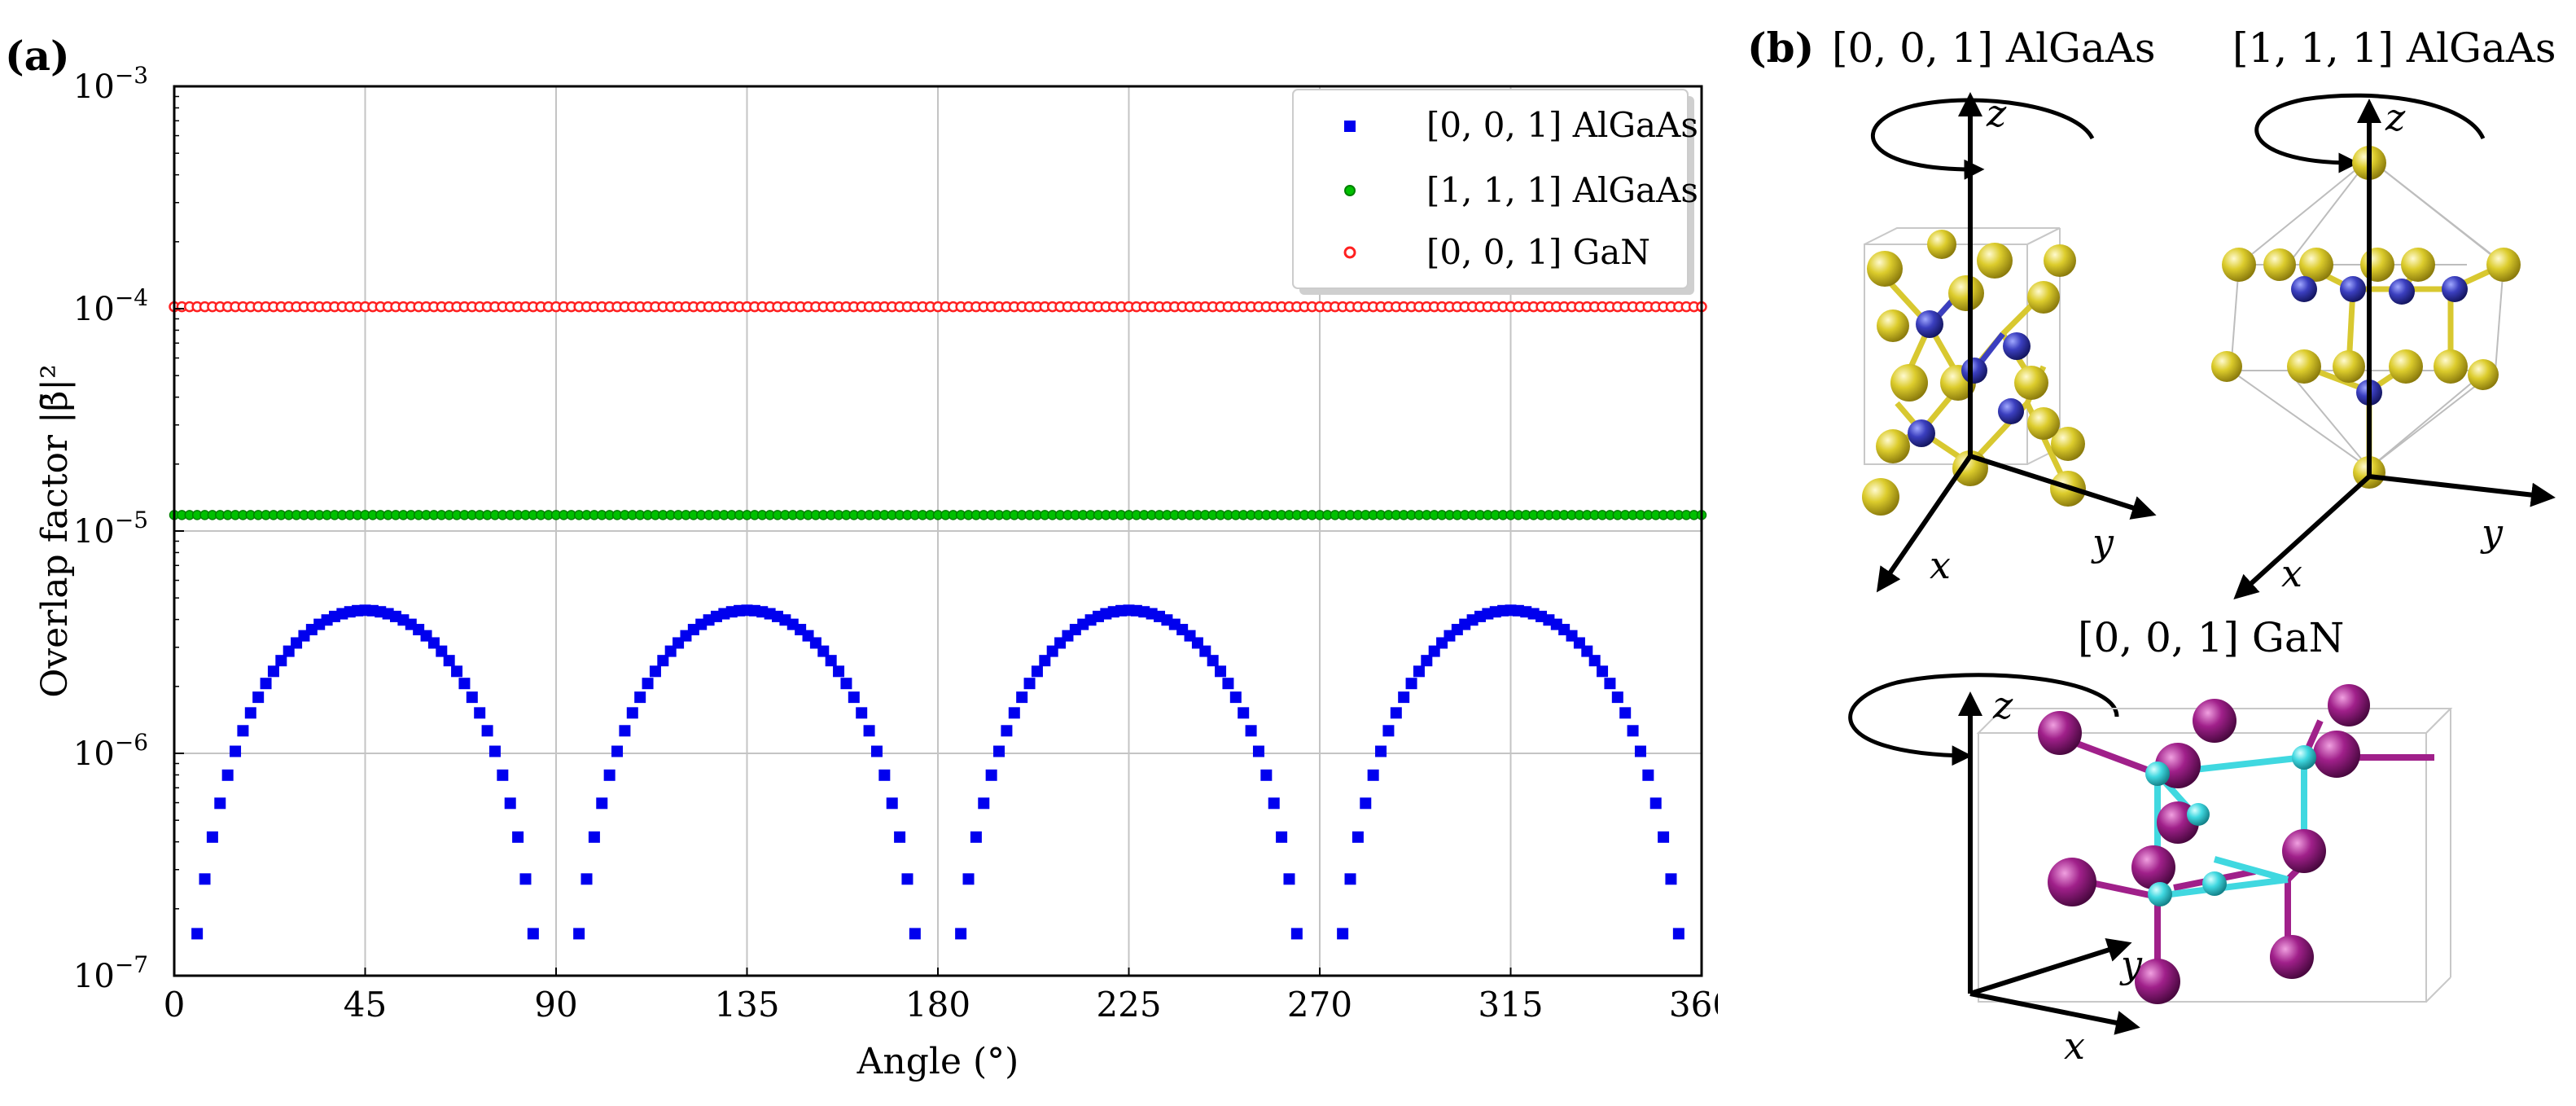  Describe the element at coordinates (55, 531) in the screenshot. I see `y-axis-label: Overlap factor |β̄|²` at that location.